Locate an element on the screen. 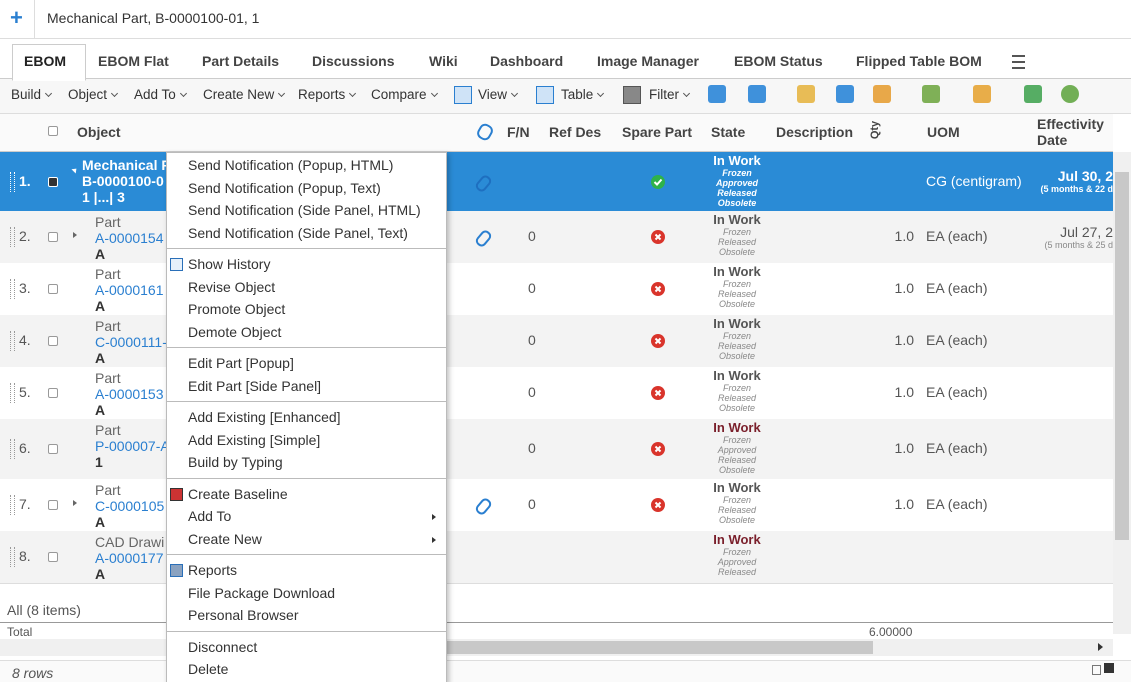 The width and height of the screenshot is (1131, 682). toolbar-menu: Filter is located at coordinates (669, 94).